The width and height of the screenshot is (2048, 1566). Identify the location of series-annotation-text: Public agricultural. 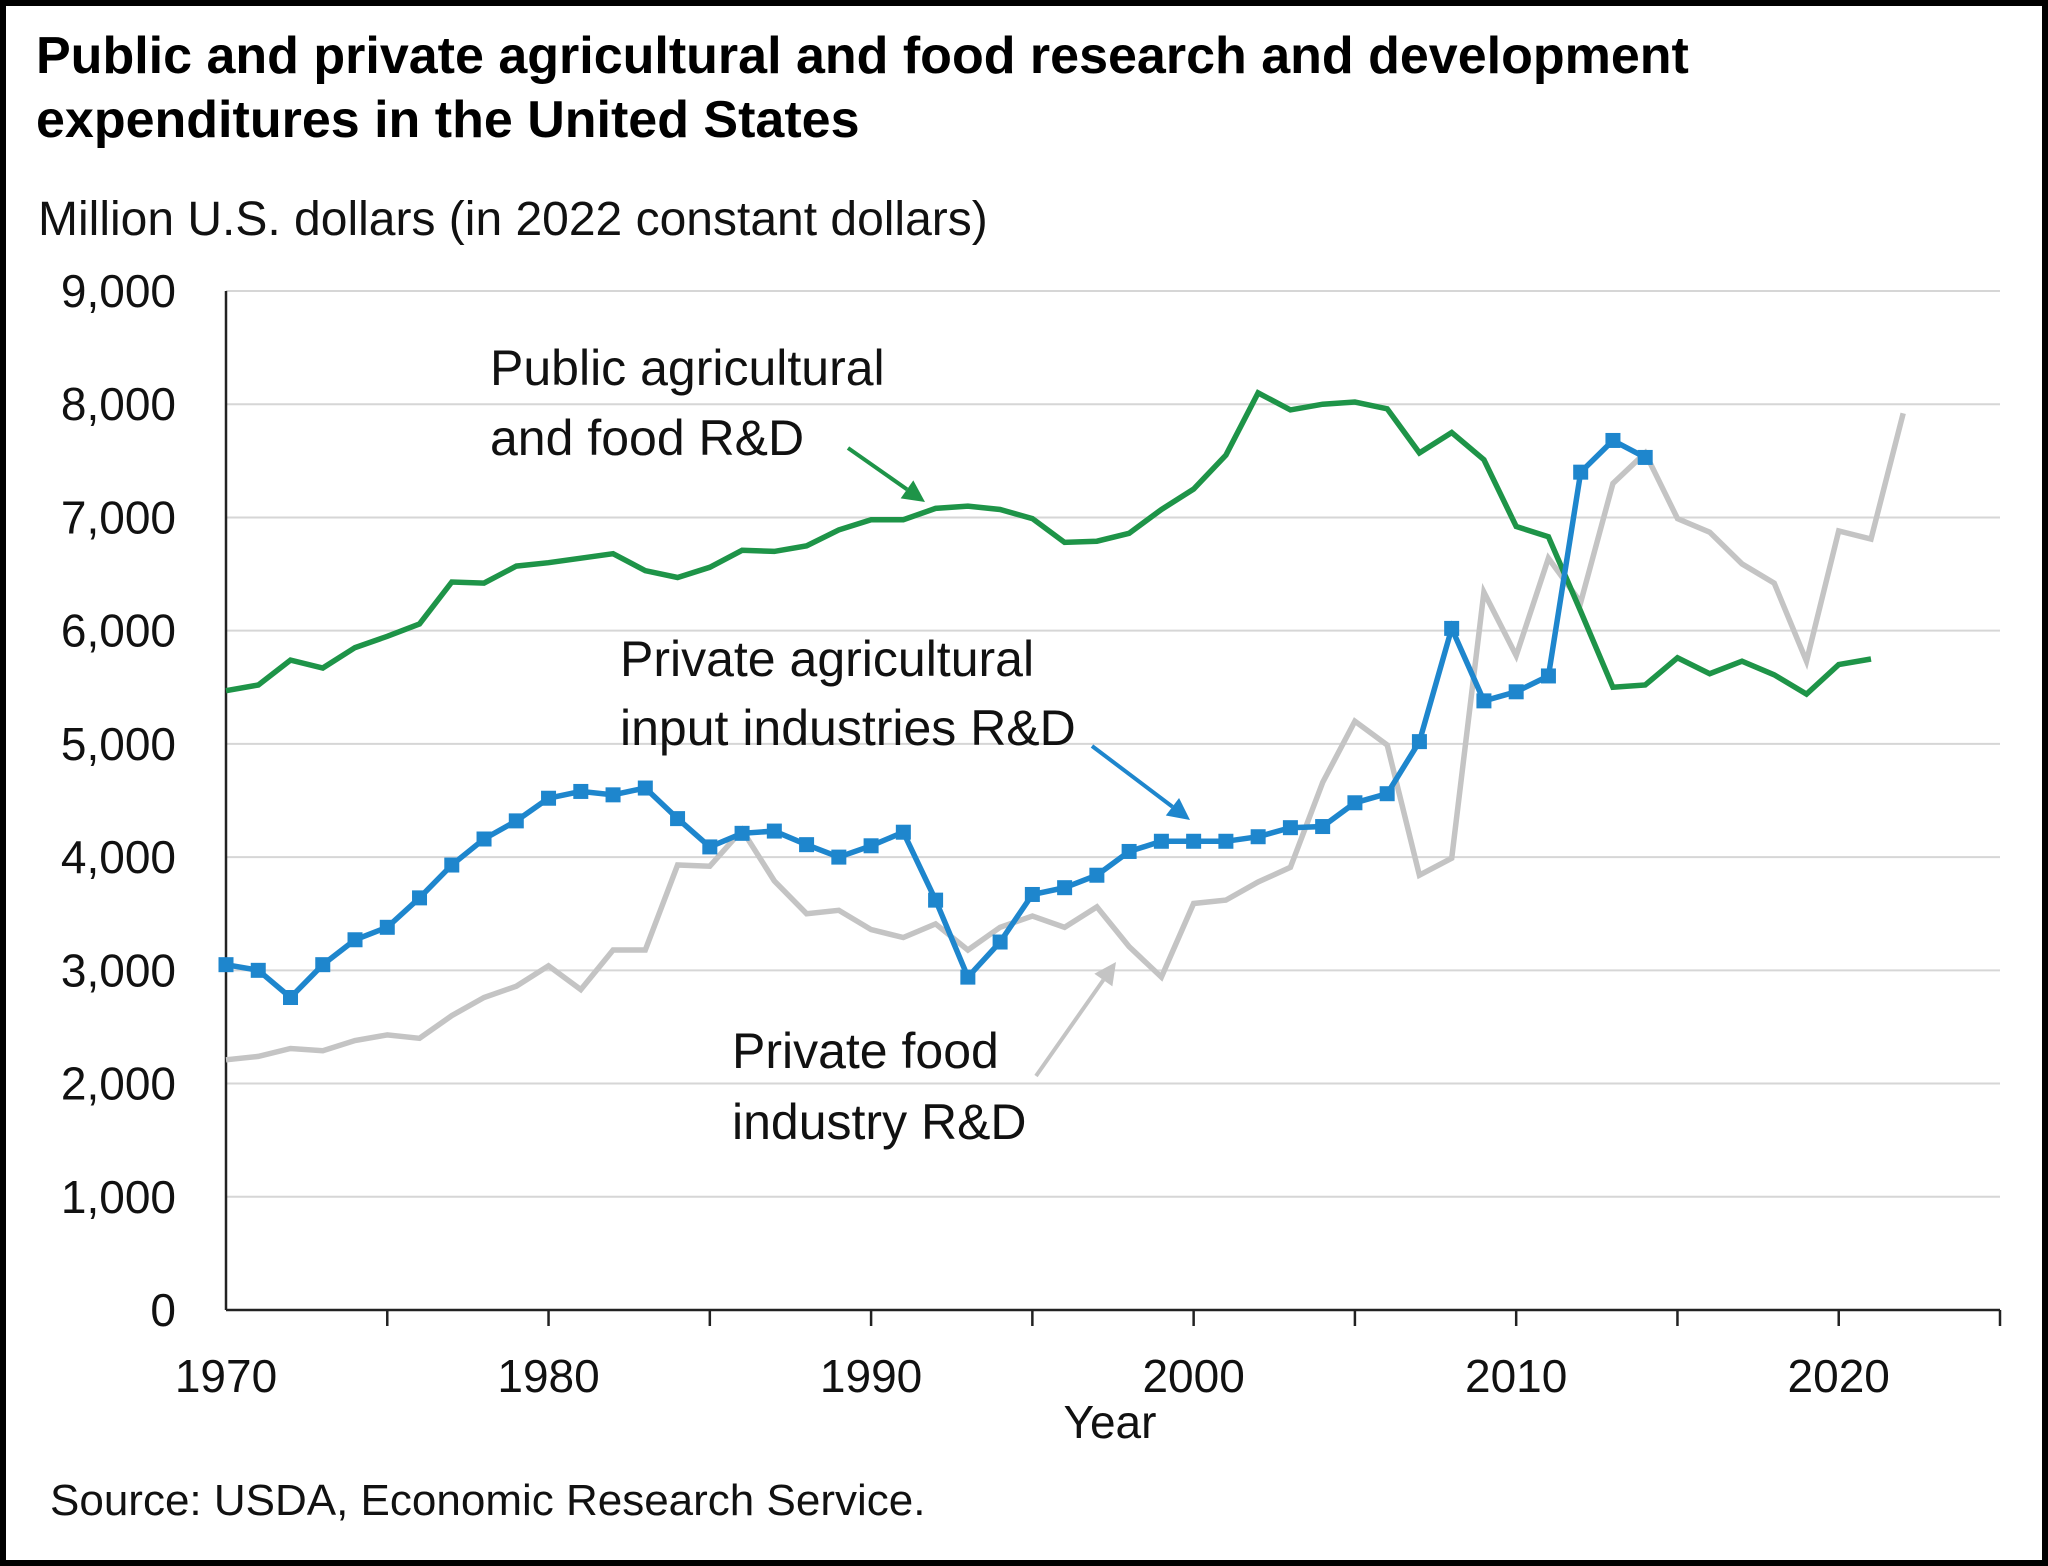
(687, 368).